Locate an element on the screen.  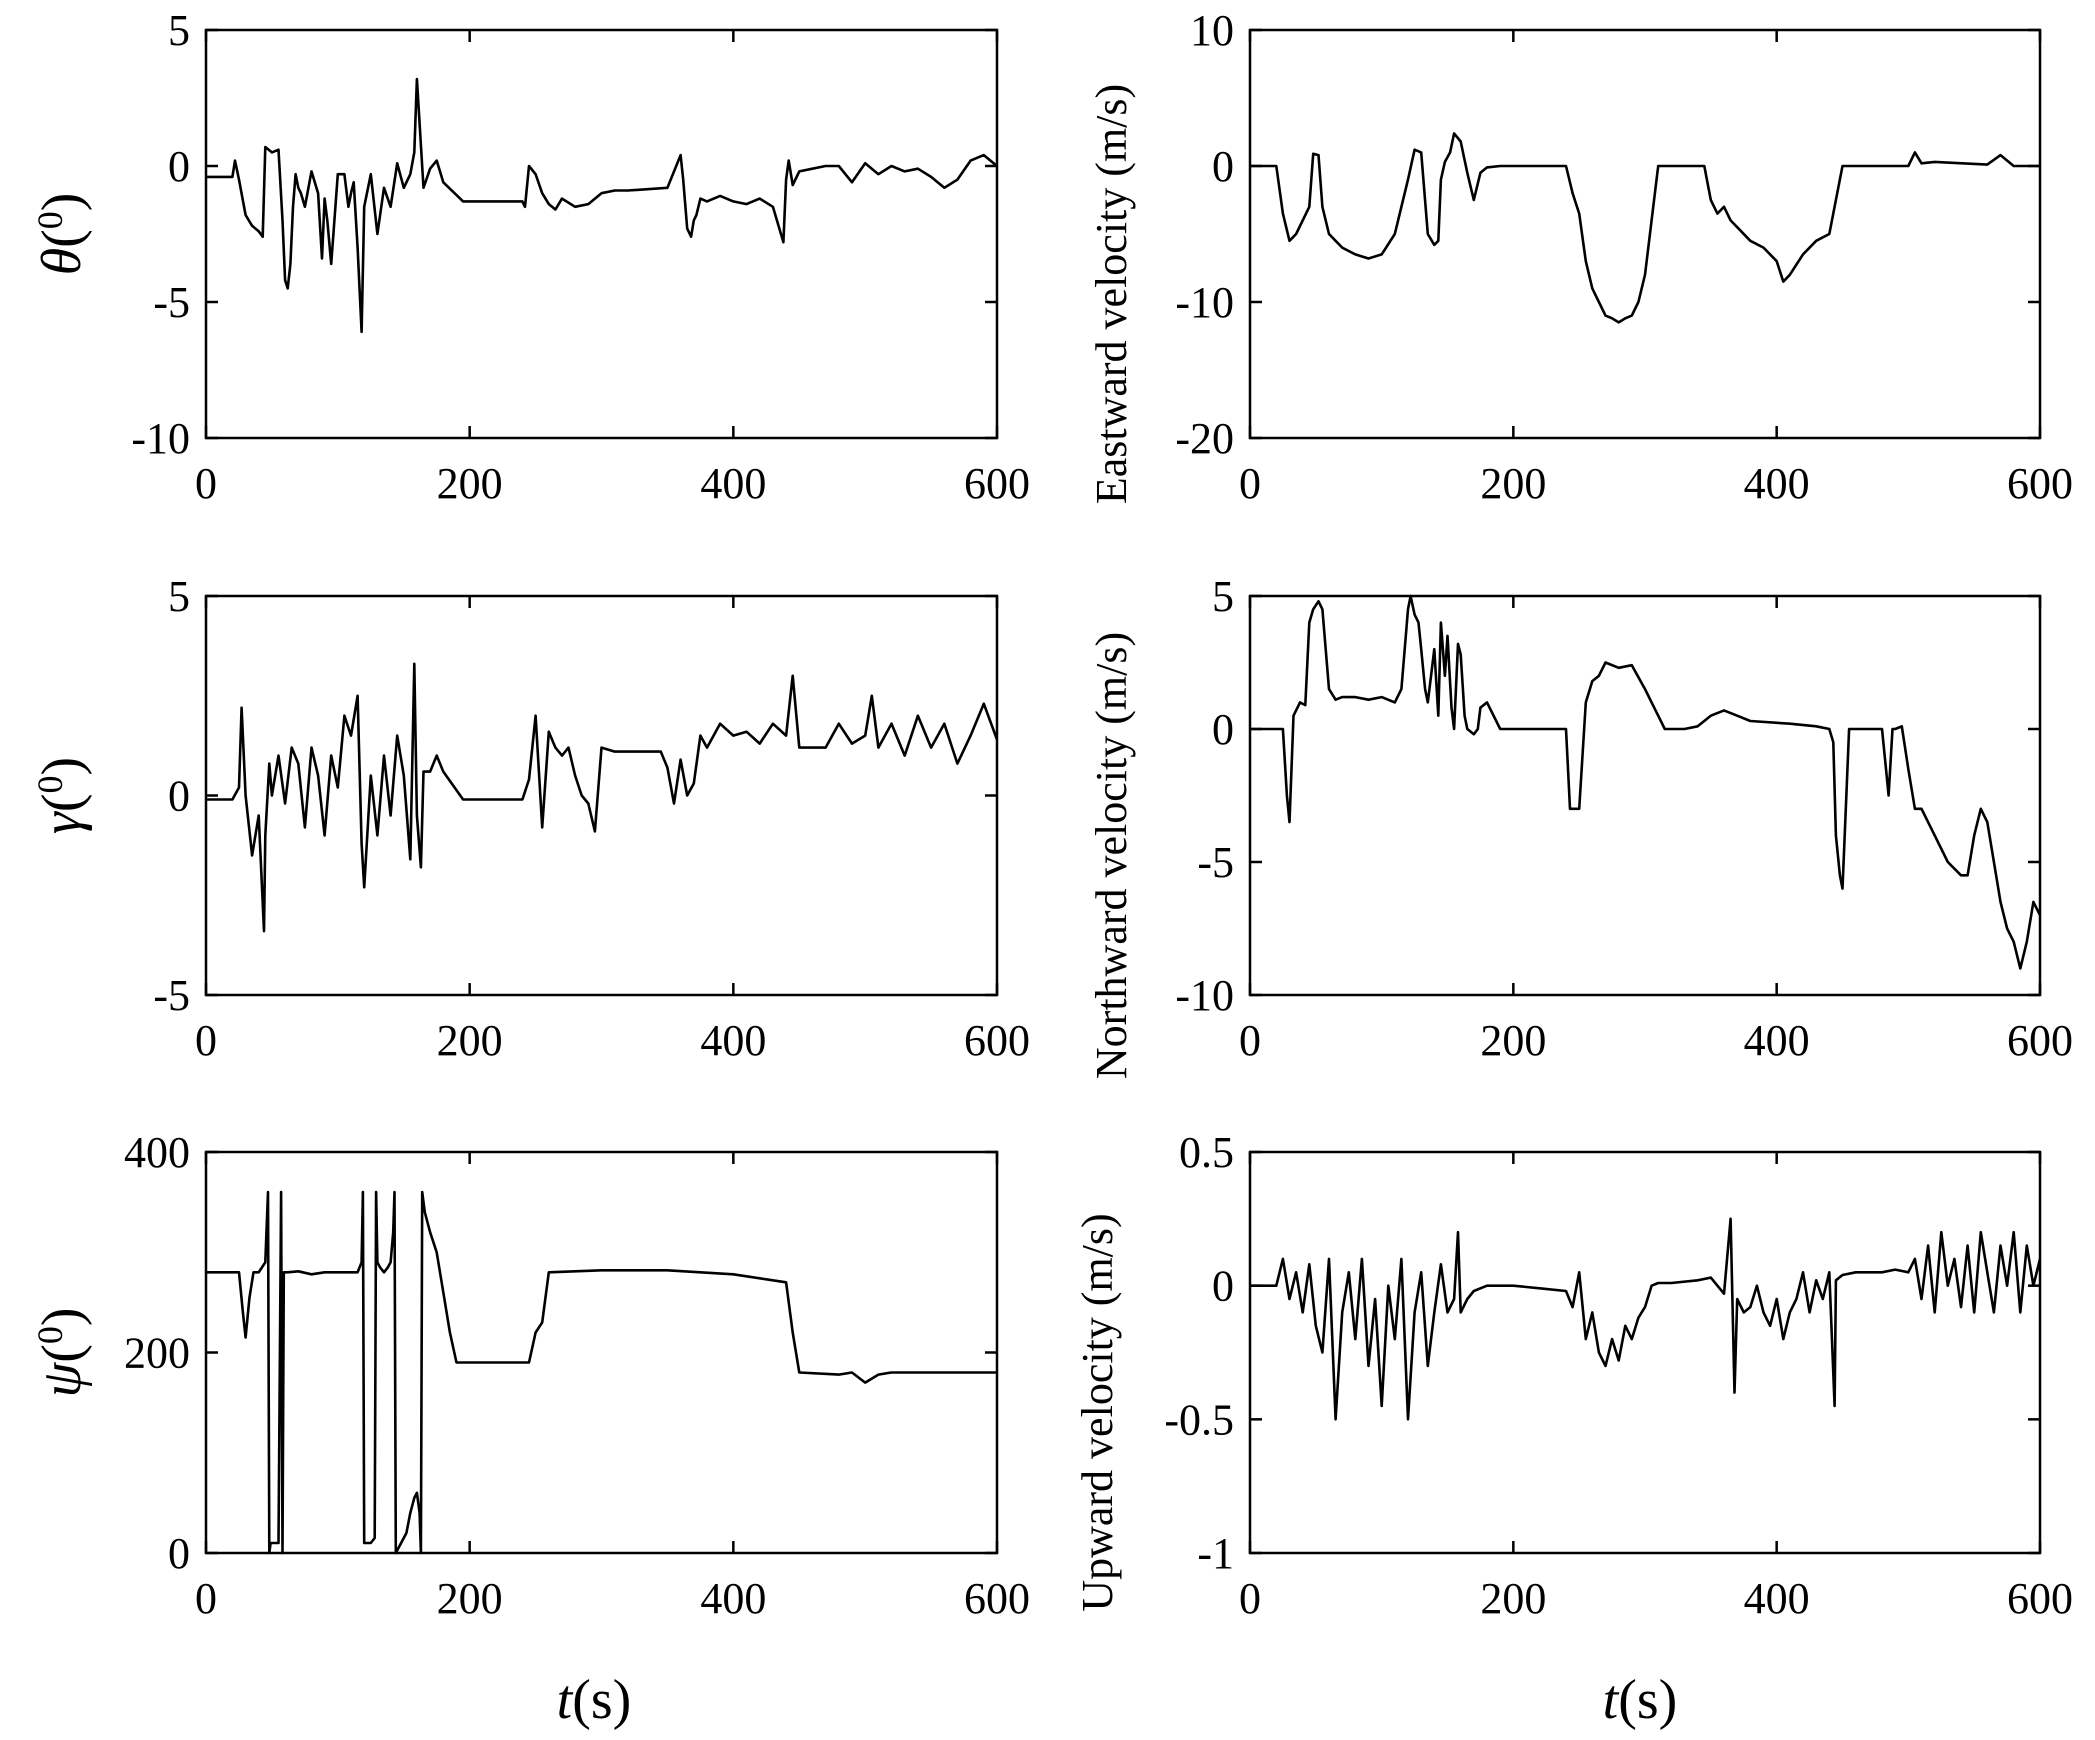
y-axis-label: θ(0) is located at coordinates (61, 234).